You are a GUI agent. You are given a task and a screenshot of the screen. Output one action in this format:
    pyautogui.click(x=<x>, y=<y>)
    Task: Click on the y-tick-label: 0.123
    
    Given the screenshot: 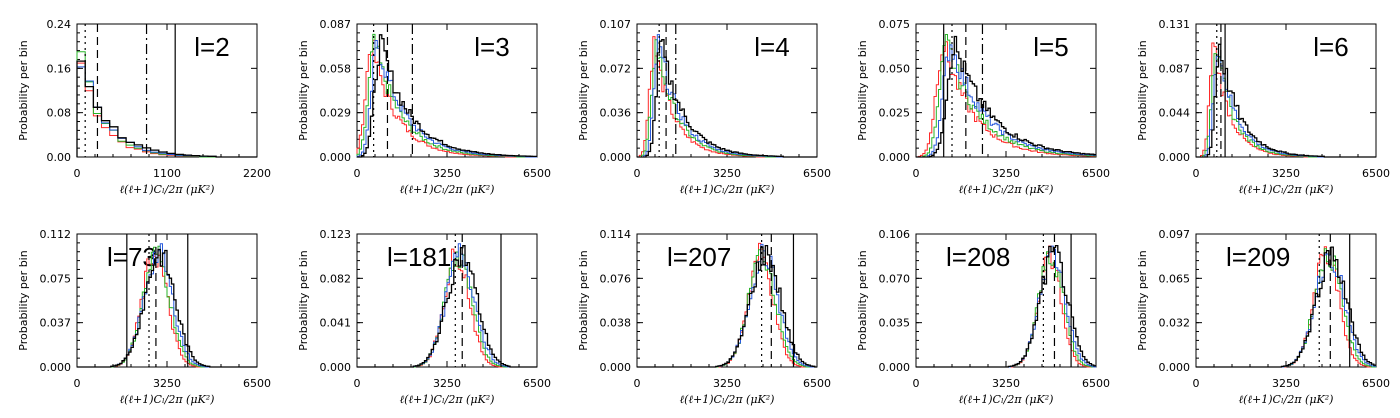 What is the action you would take?
    pyautogui.click(x=336, y=234)
    